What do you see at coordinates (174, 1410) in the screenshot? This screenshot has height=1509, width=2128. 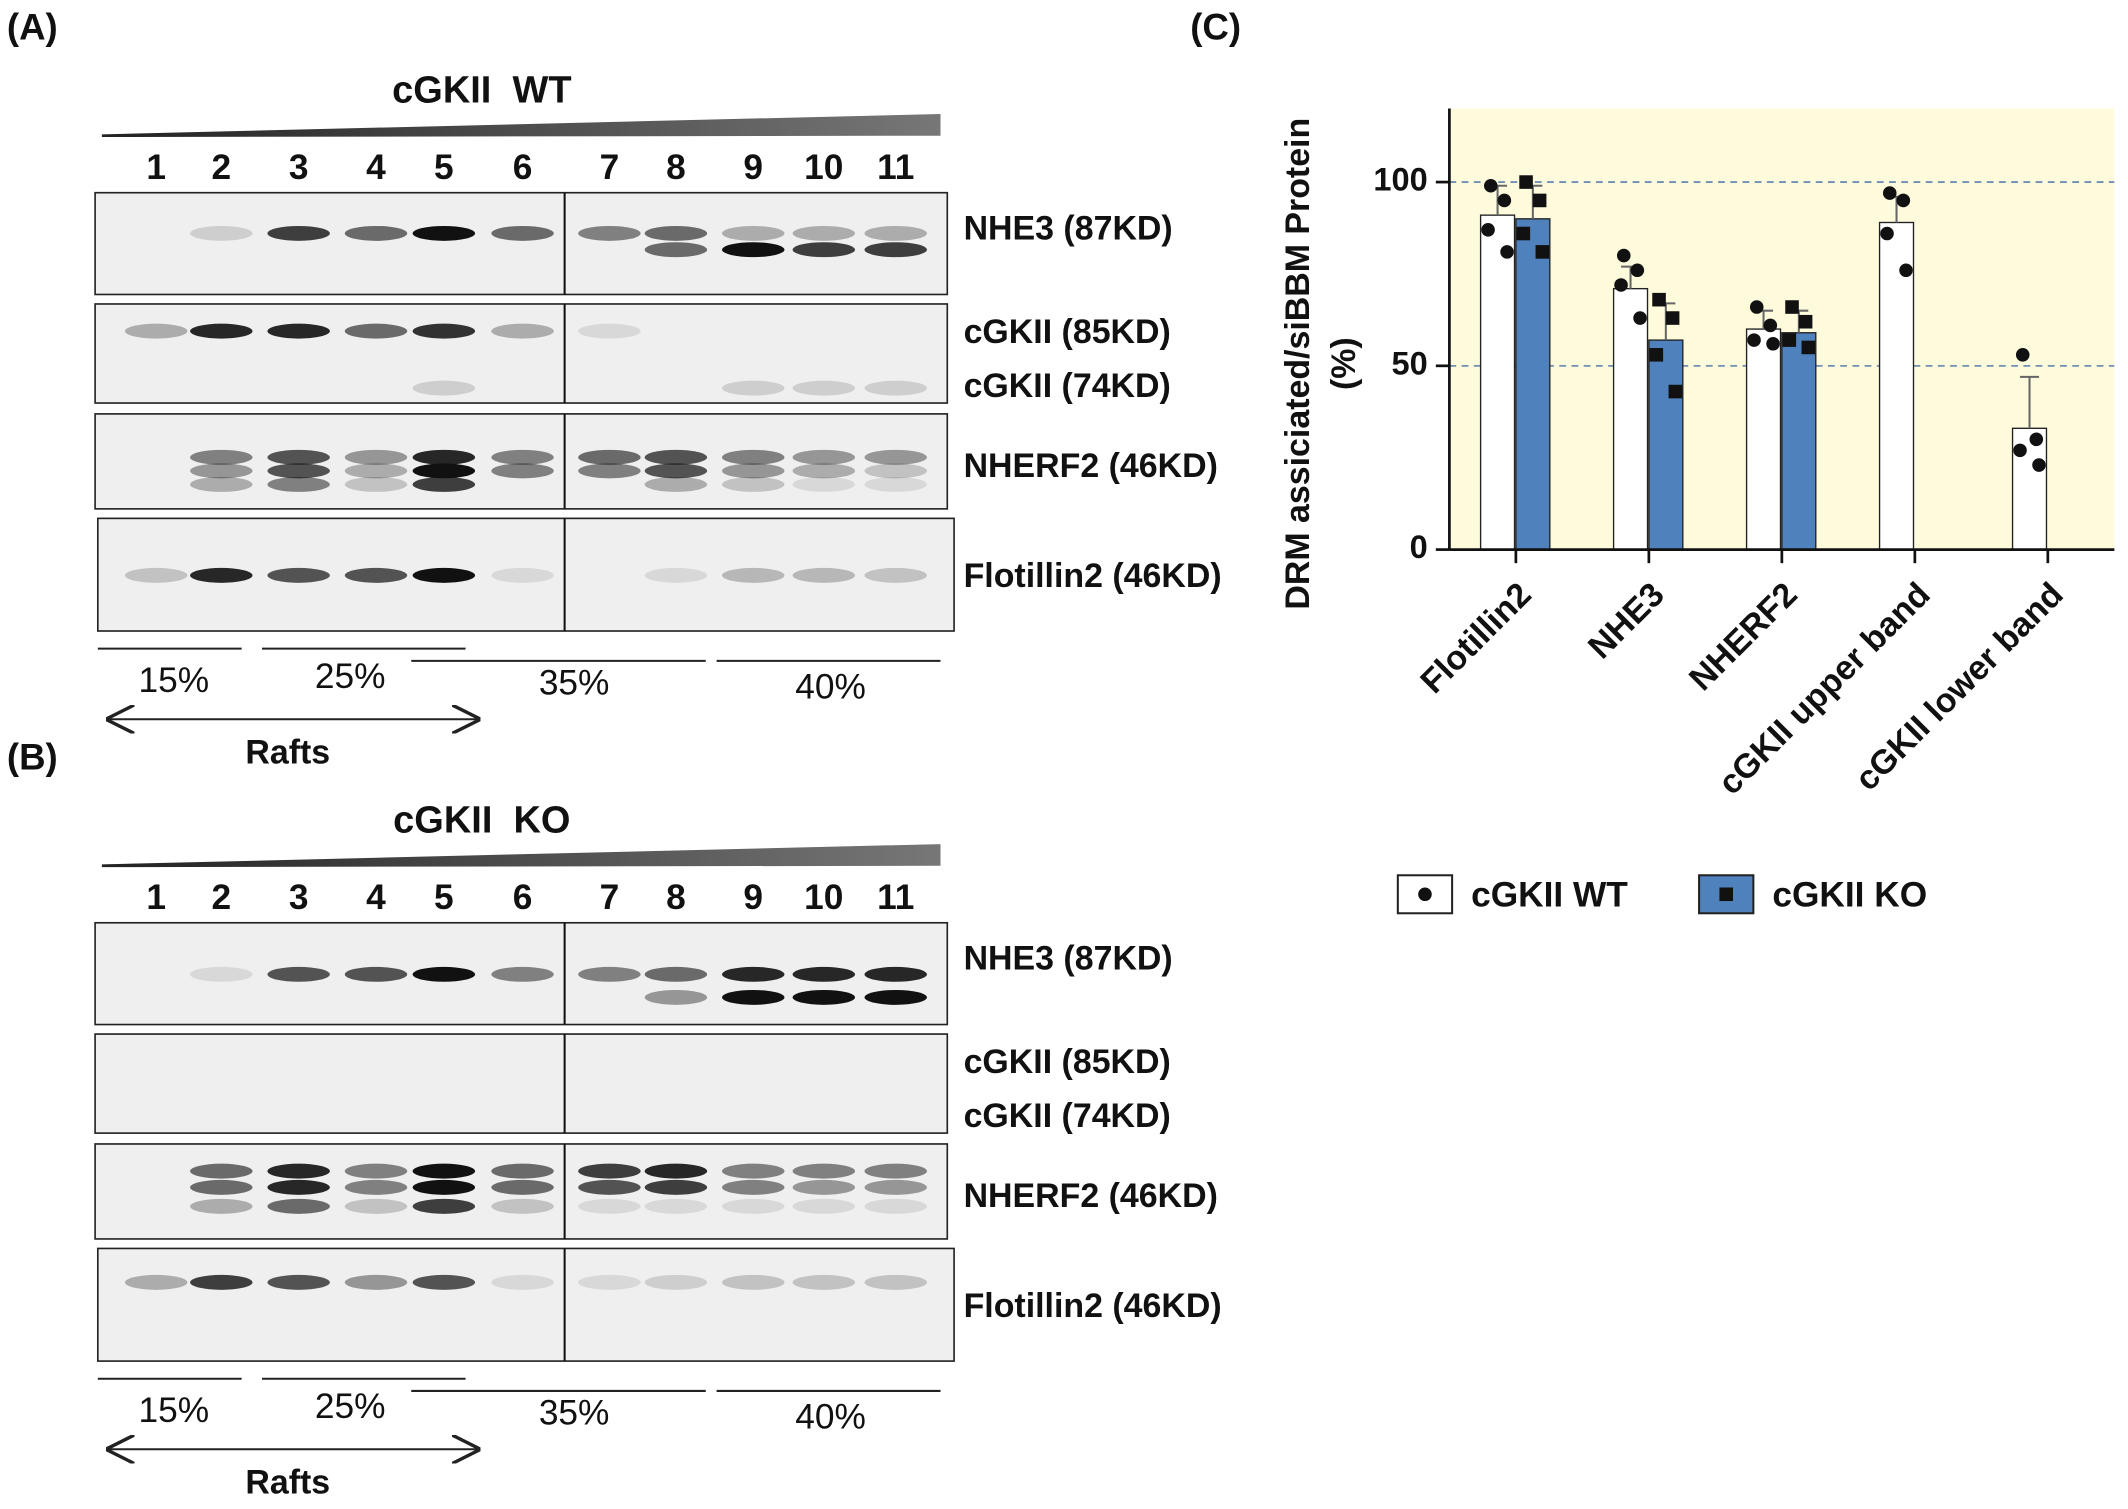 I see `gradient-label: 15%` at bounding box center [174, 1410].